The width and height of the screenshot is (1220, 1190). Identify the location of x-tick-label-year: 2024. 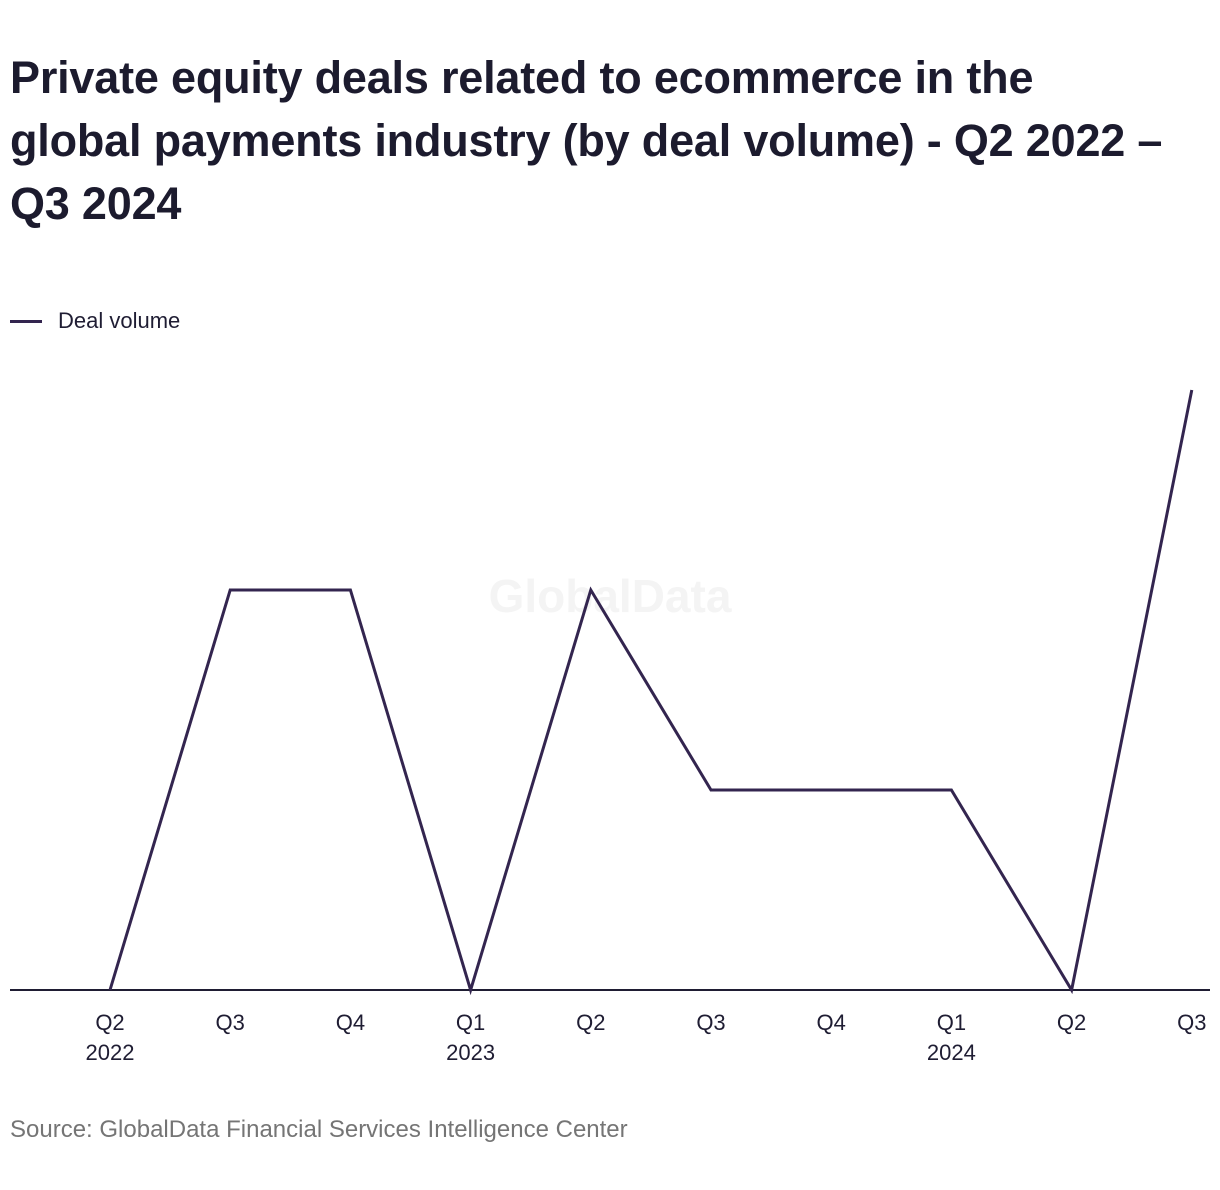
(951, 1052).